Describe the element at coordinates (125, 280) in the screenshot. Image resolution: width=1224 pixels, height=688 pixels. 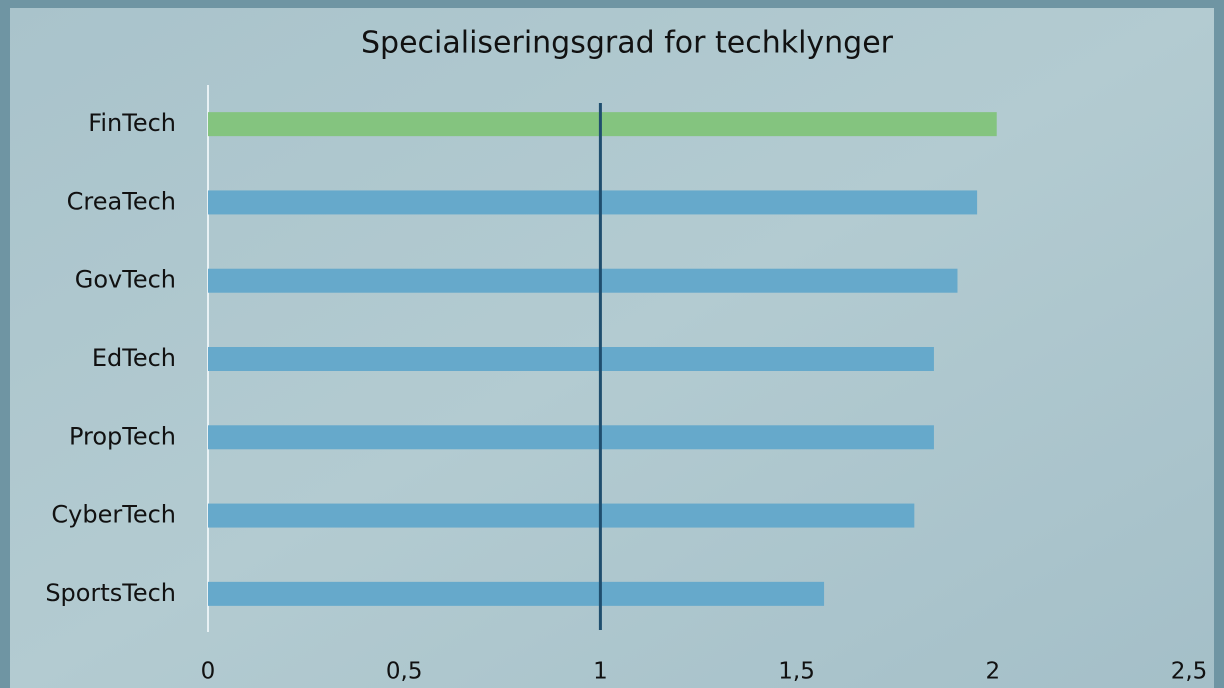
I see `y-tick-label: GovTech` at that location.